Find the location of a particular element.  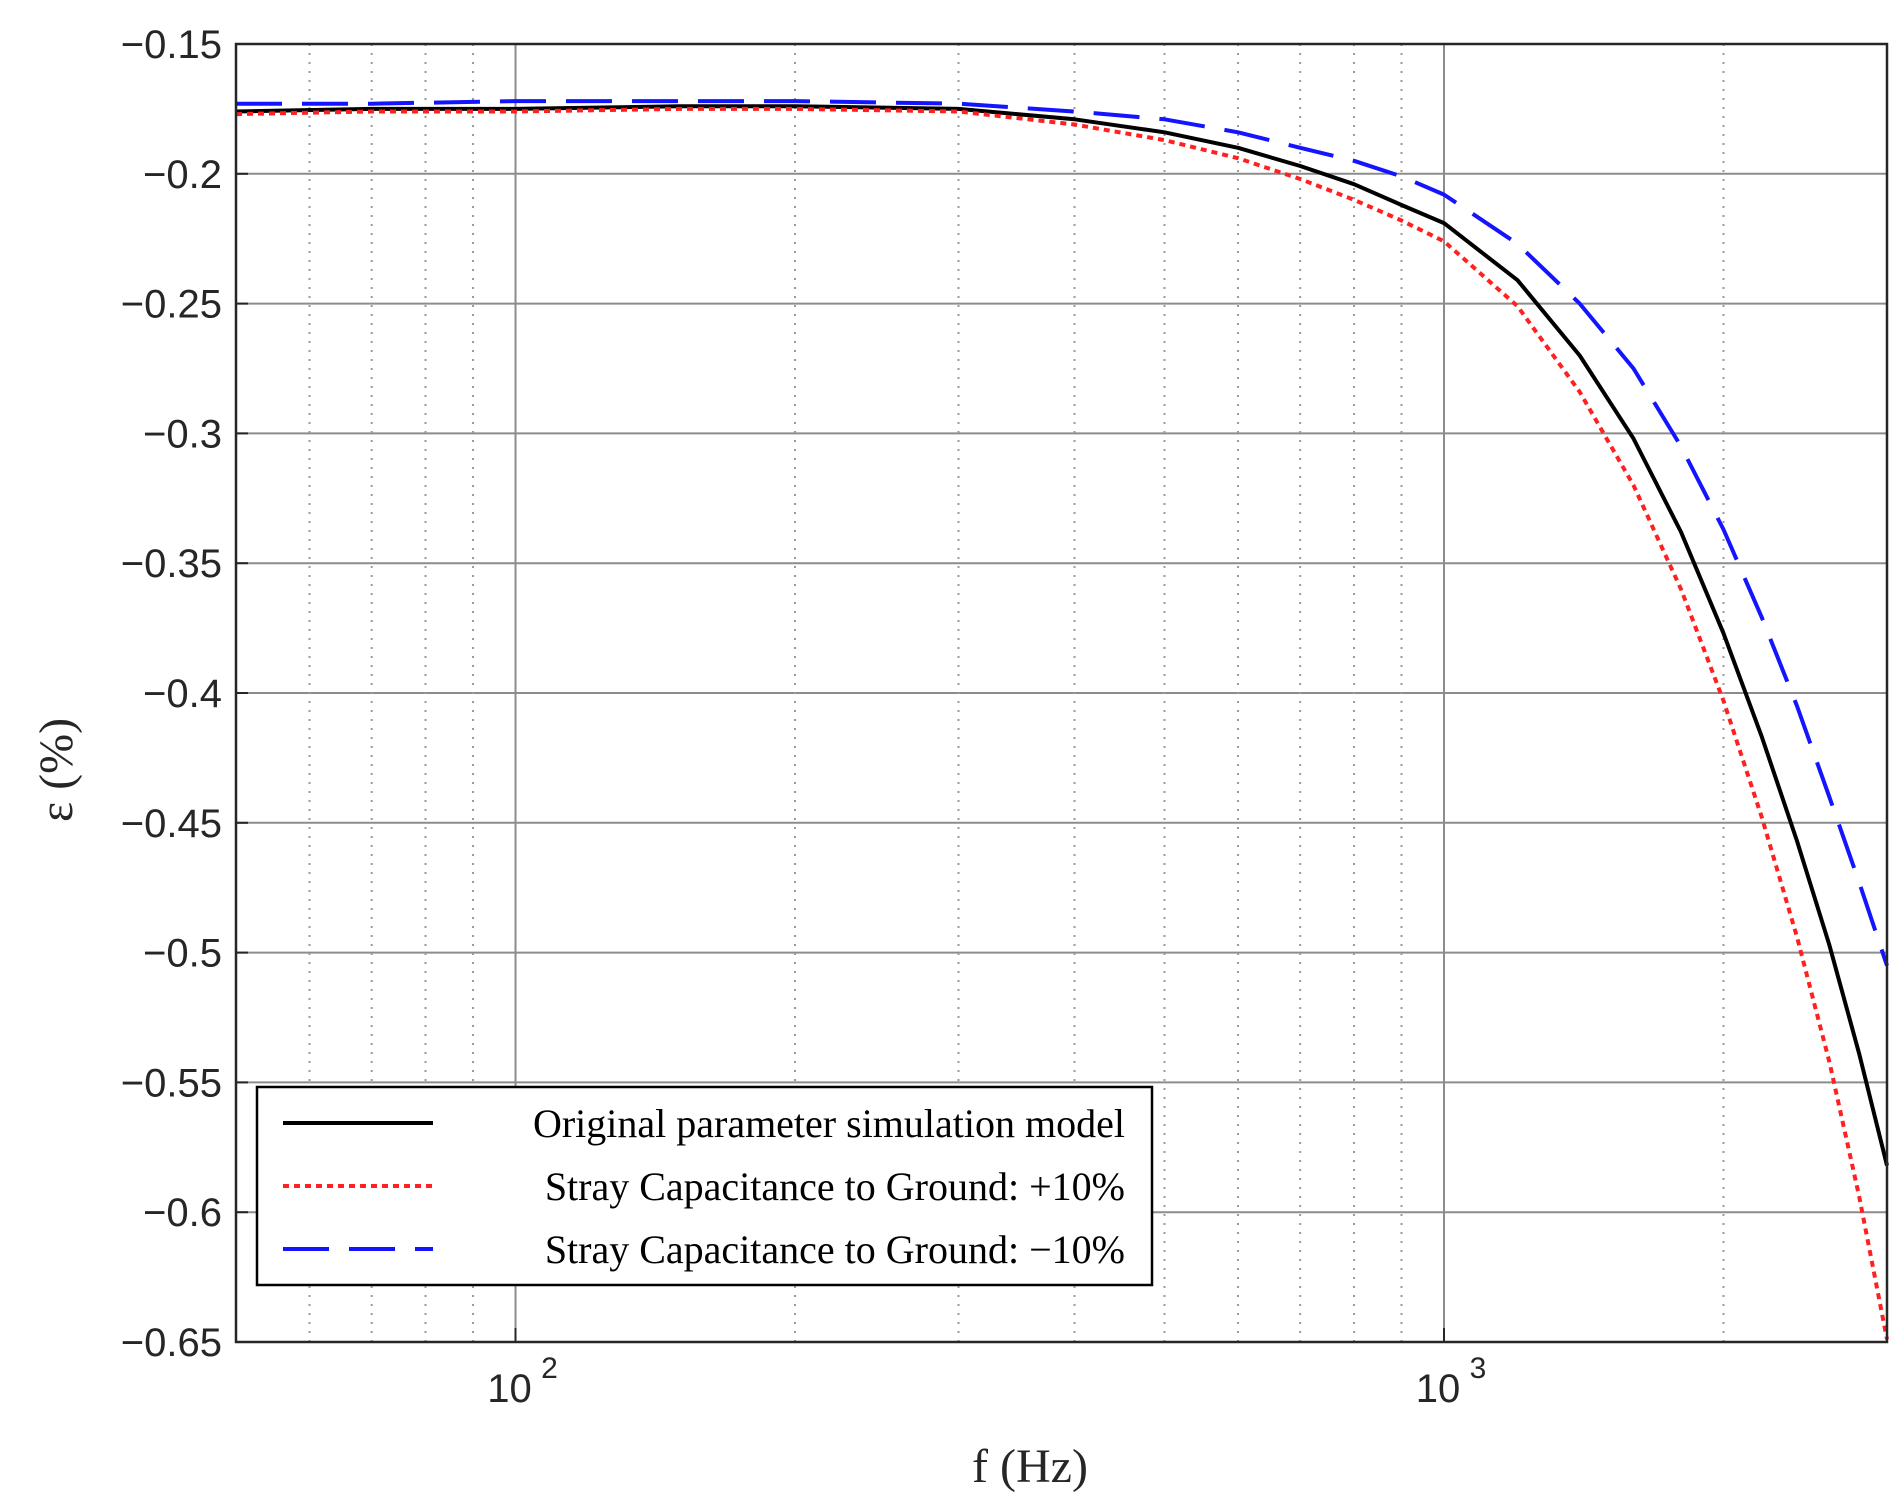

y-tick-label: −0.6 is located at coordinates (182, 1213).